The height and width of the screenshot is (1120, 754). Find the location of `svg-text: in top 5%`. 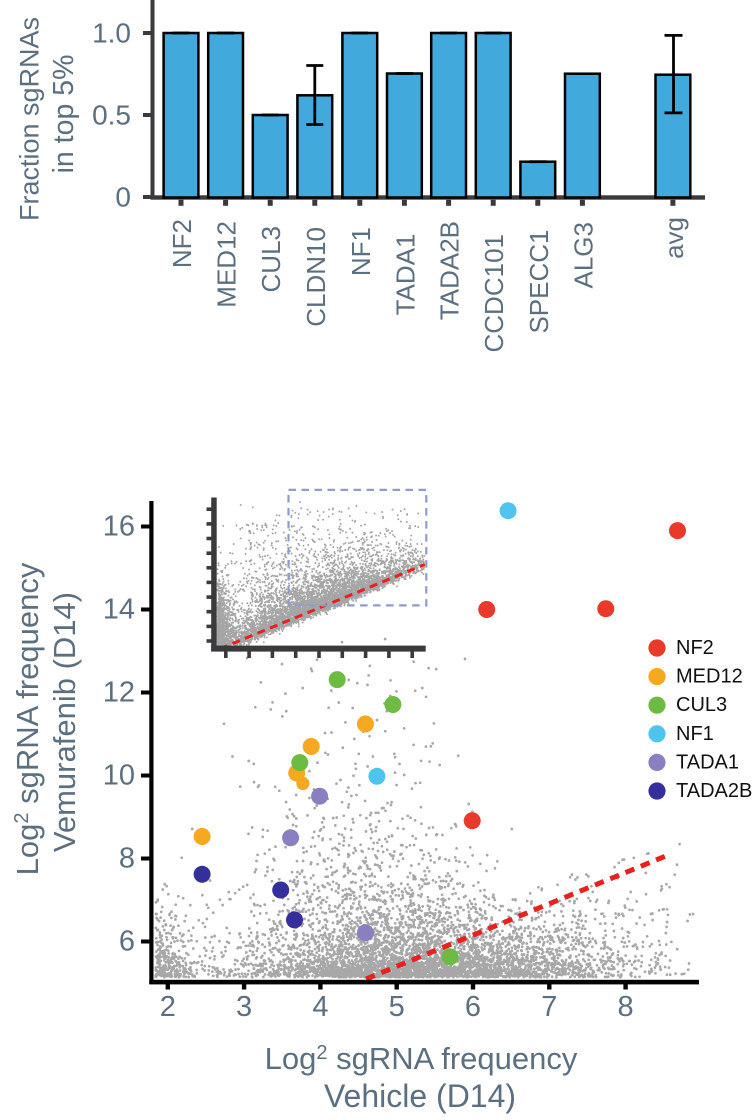

svg-text: in top 5% is located at coordinates (64, 114).